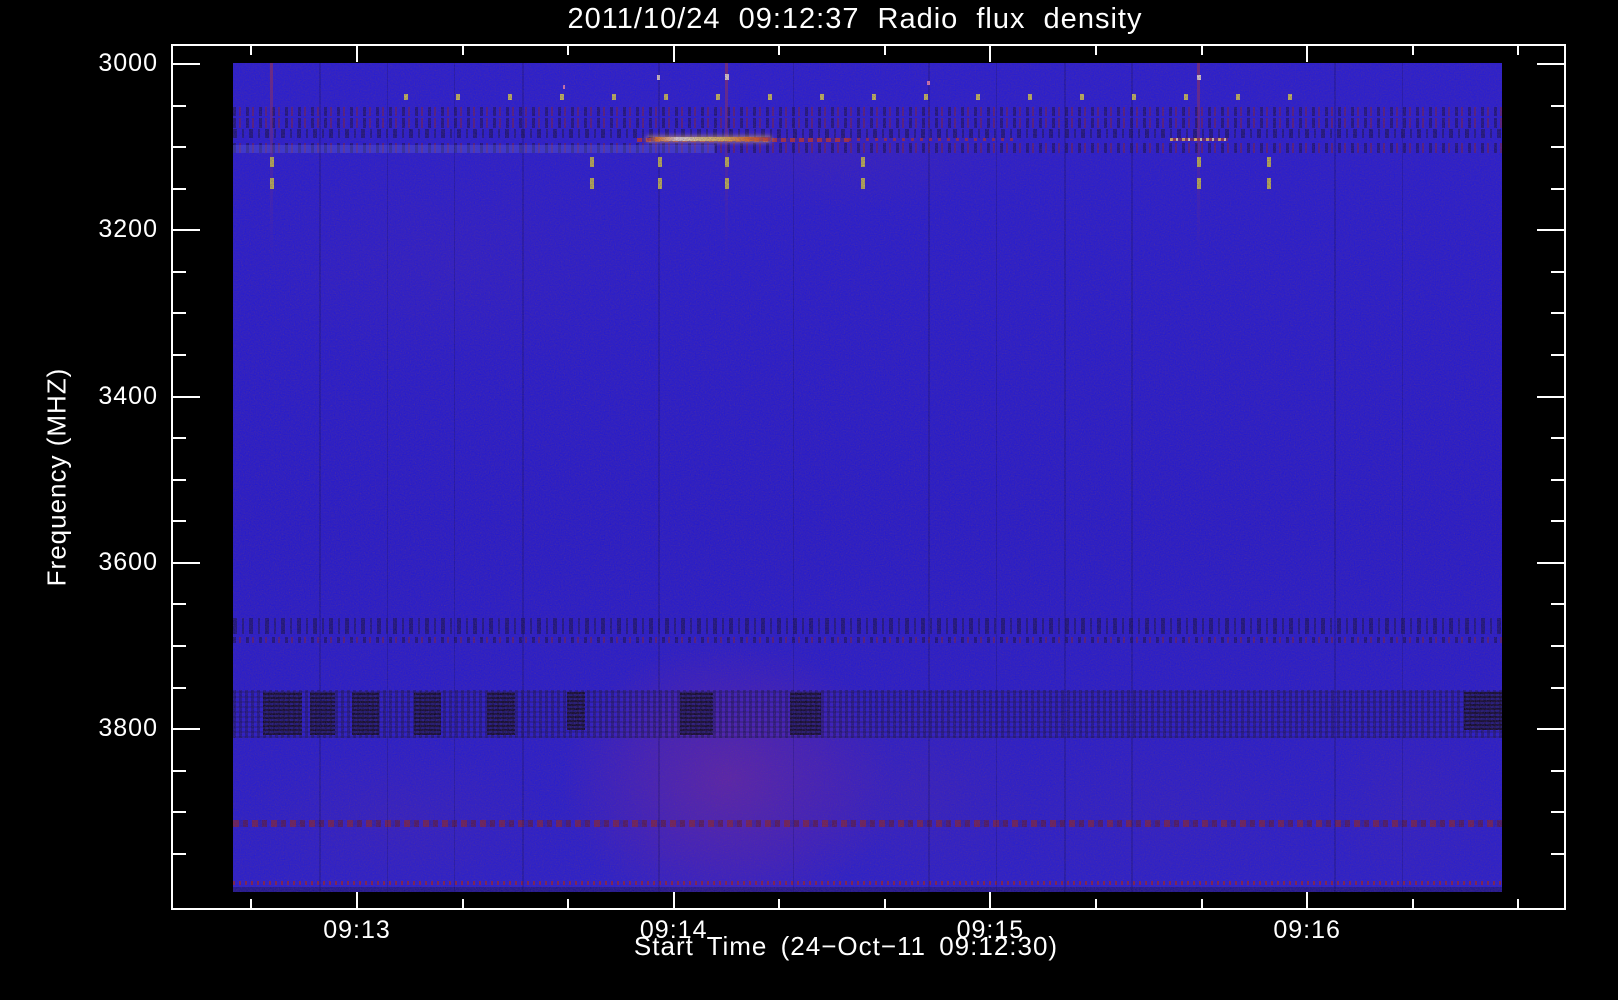  What do you see at coordinates (357, 930) in the screenshot?
I see `x-tick-label: 09:13` at bounding box center [357, 930].